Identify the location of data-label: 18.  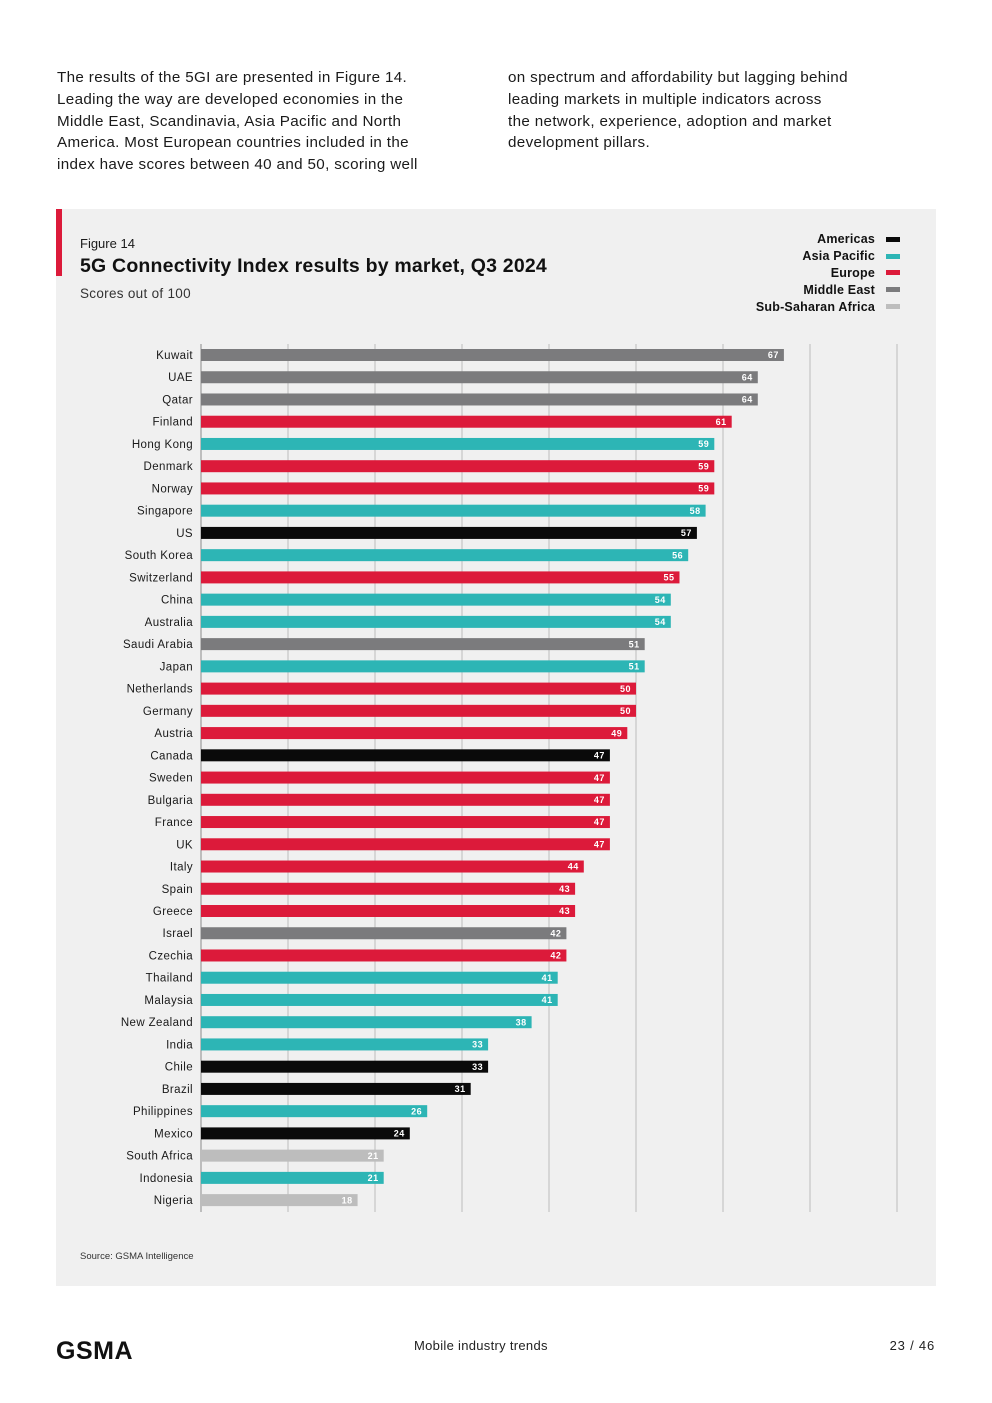
(347, 1200).